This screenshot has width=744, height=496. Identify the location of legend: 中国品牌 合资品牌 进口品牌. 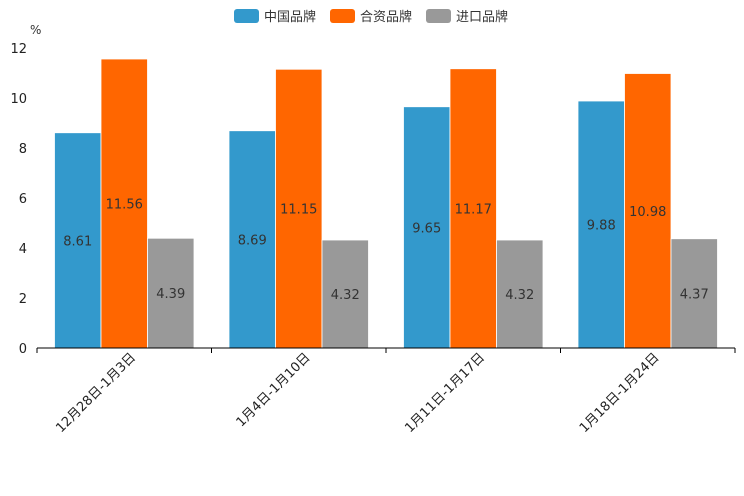
(371, 17).